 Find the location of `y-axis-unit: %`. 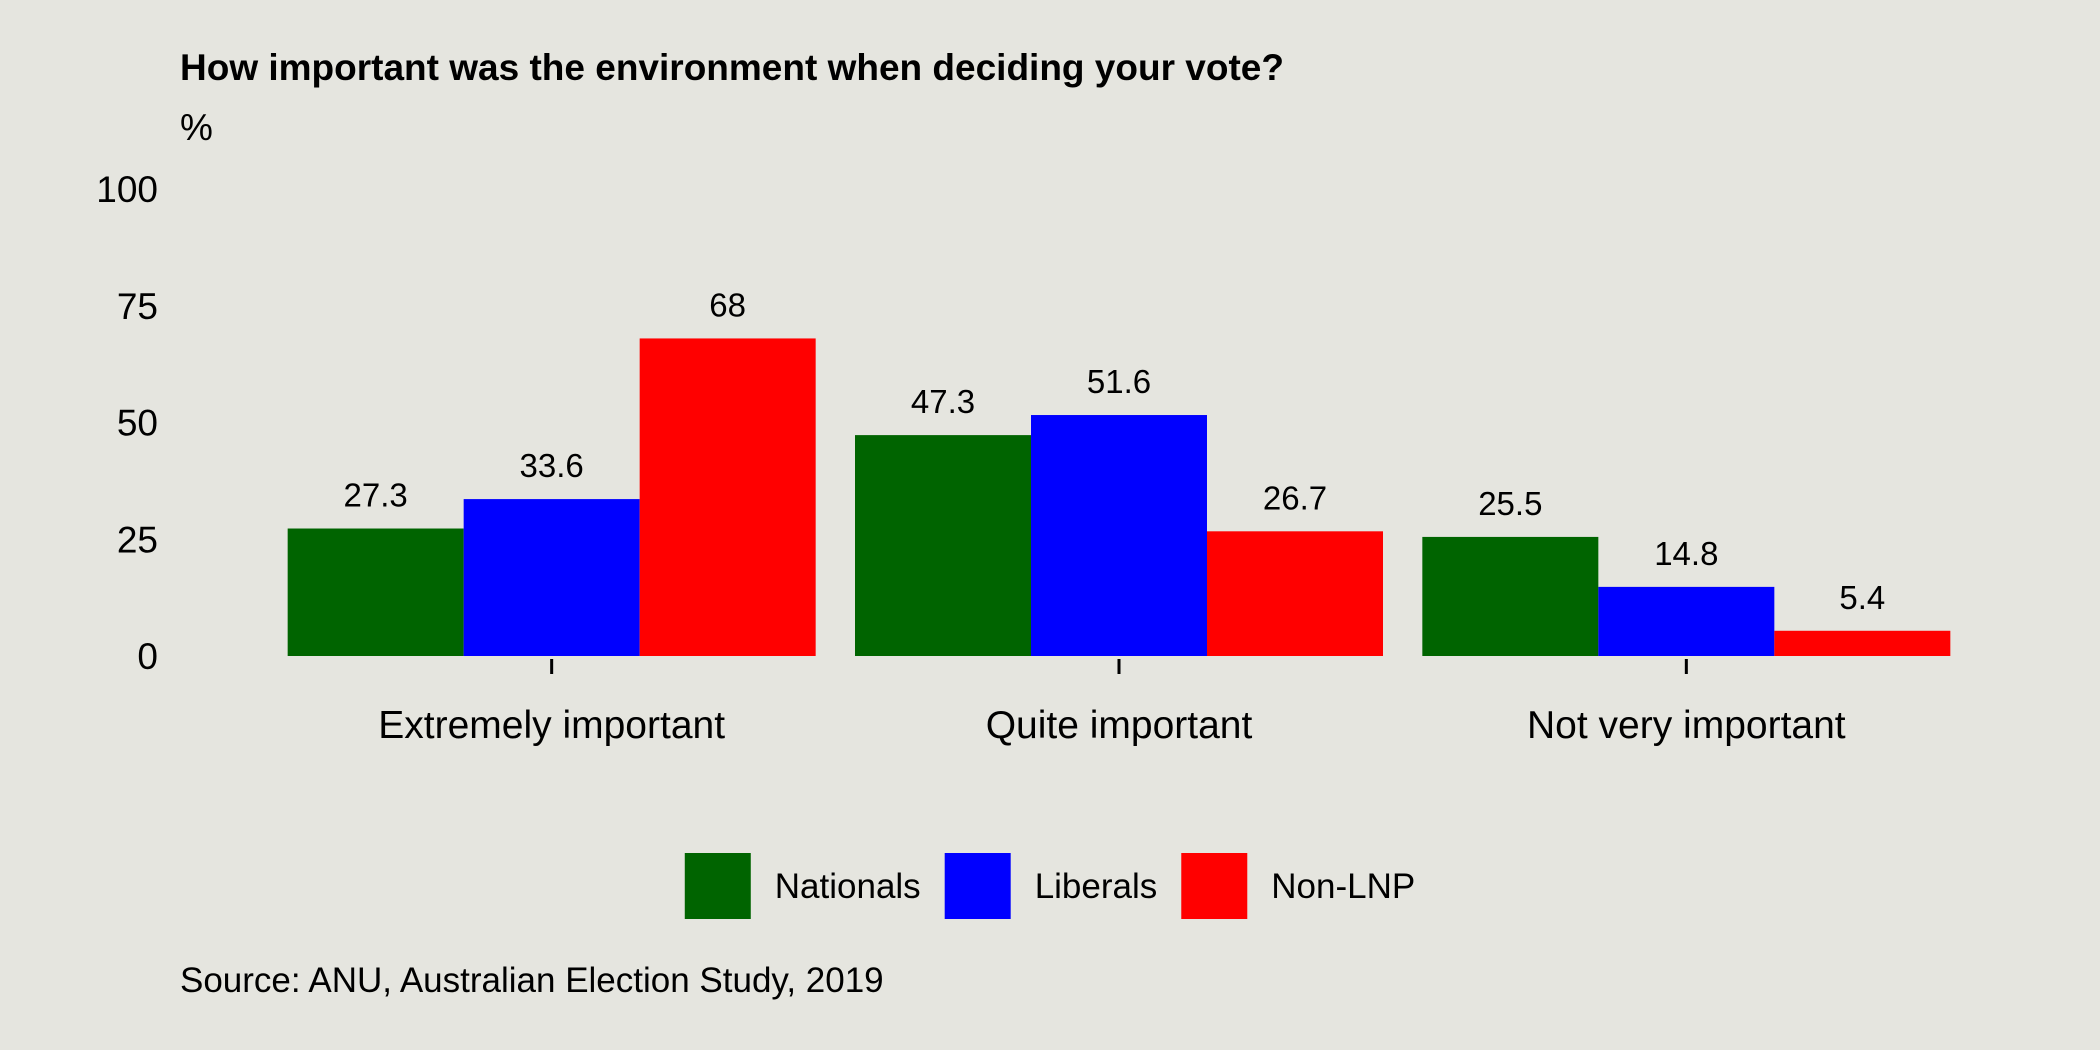

y-axis-unit: % is located at coordinates (196, 127).